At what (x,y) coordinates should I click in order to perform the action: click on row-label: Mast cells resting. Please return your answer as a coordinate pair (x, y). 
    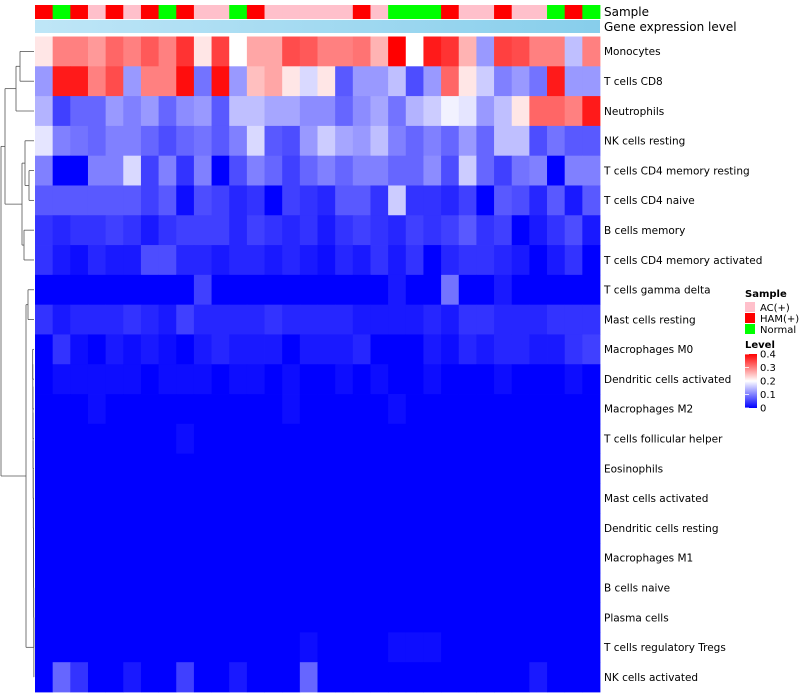
    Looking at the image, I should click on (650, 320).